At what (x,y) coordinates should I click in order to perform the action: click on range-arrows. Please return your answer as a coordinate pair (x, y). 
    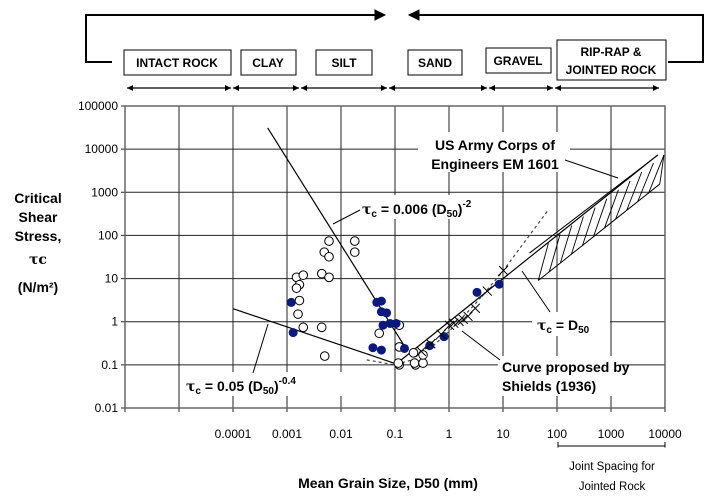
    Looking at the image, I should click on (393, 88).